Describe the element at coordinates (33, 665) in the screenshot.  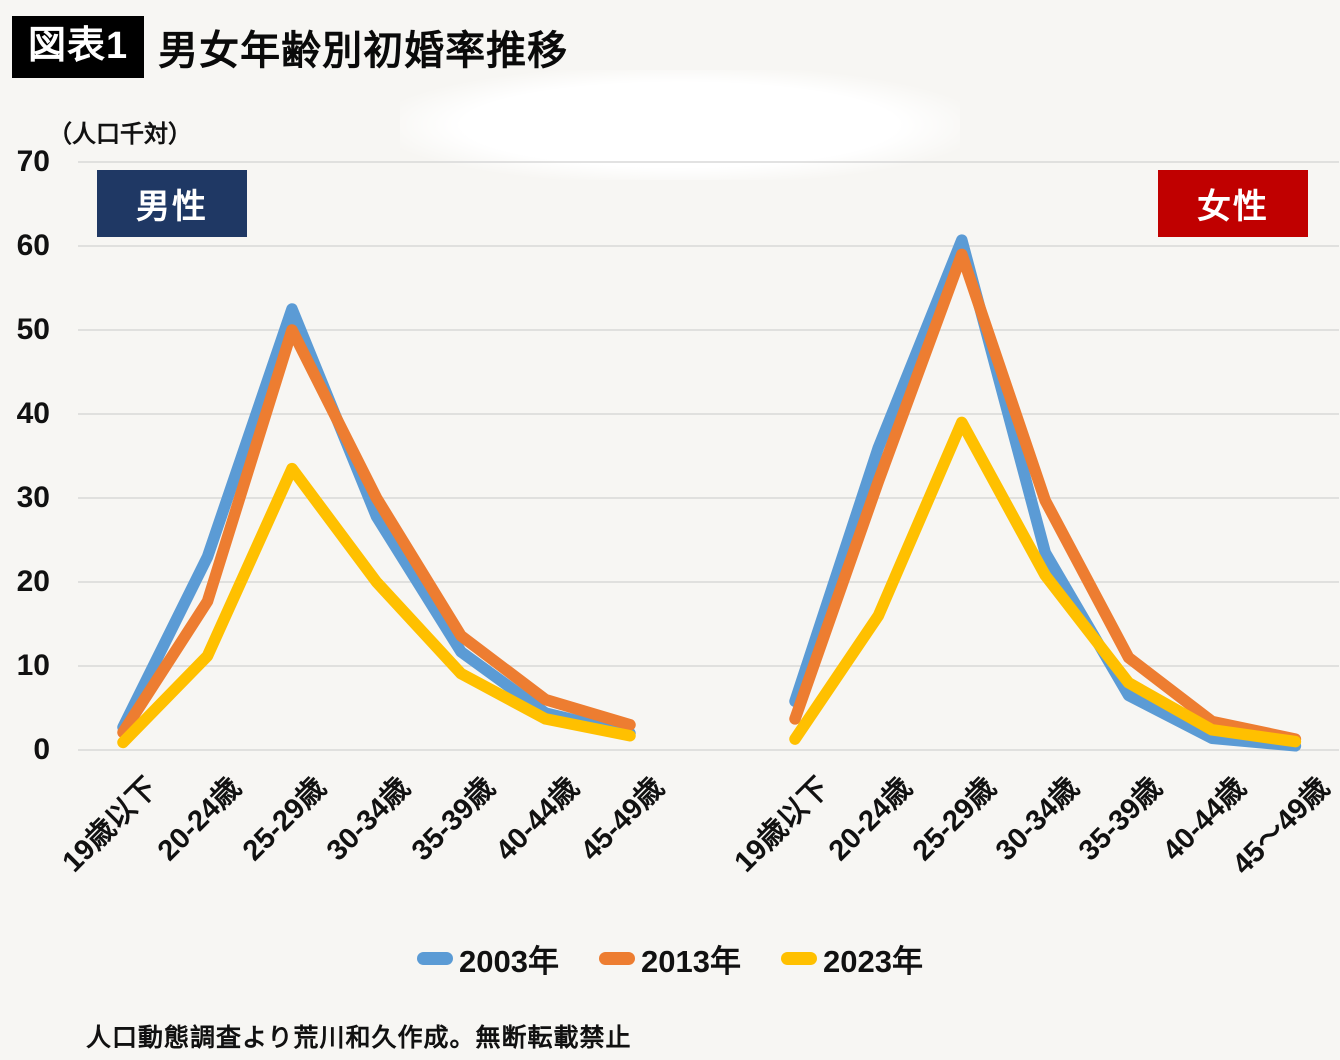
I see `y-tick-label: 10` at that location.